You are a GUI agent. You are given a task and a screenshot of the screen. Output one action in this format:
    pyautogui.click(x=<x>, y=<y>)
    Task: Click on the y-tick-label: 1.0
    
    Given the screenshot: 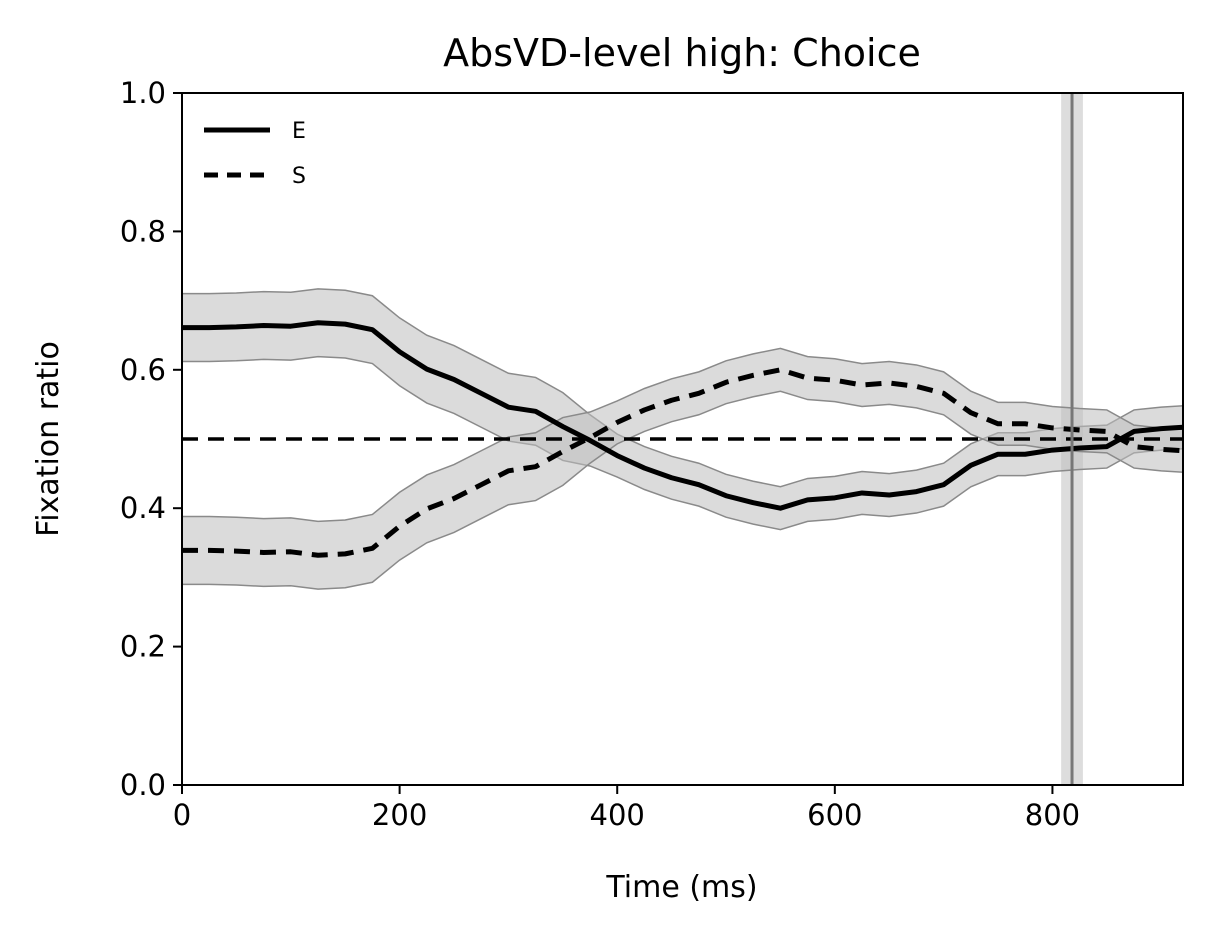 What is the action you would take?
    pyautogui.click(x=143, y=93)
    